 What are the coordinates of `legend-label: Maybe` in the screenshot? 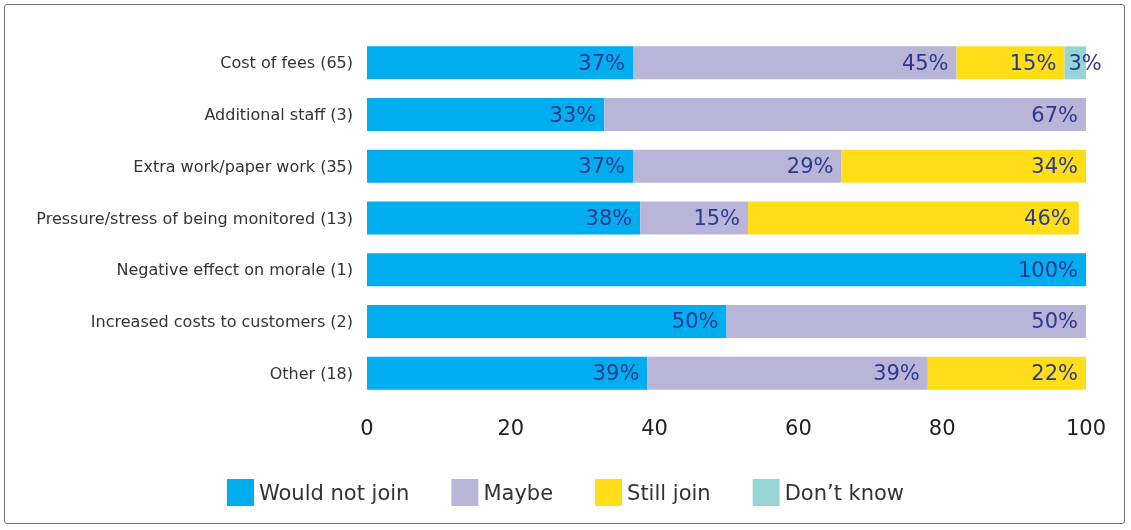 It's located at (518, 492).